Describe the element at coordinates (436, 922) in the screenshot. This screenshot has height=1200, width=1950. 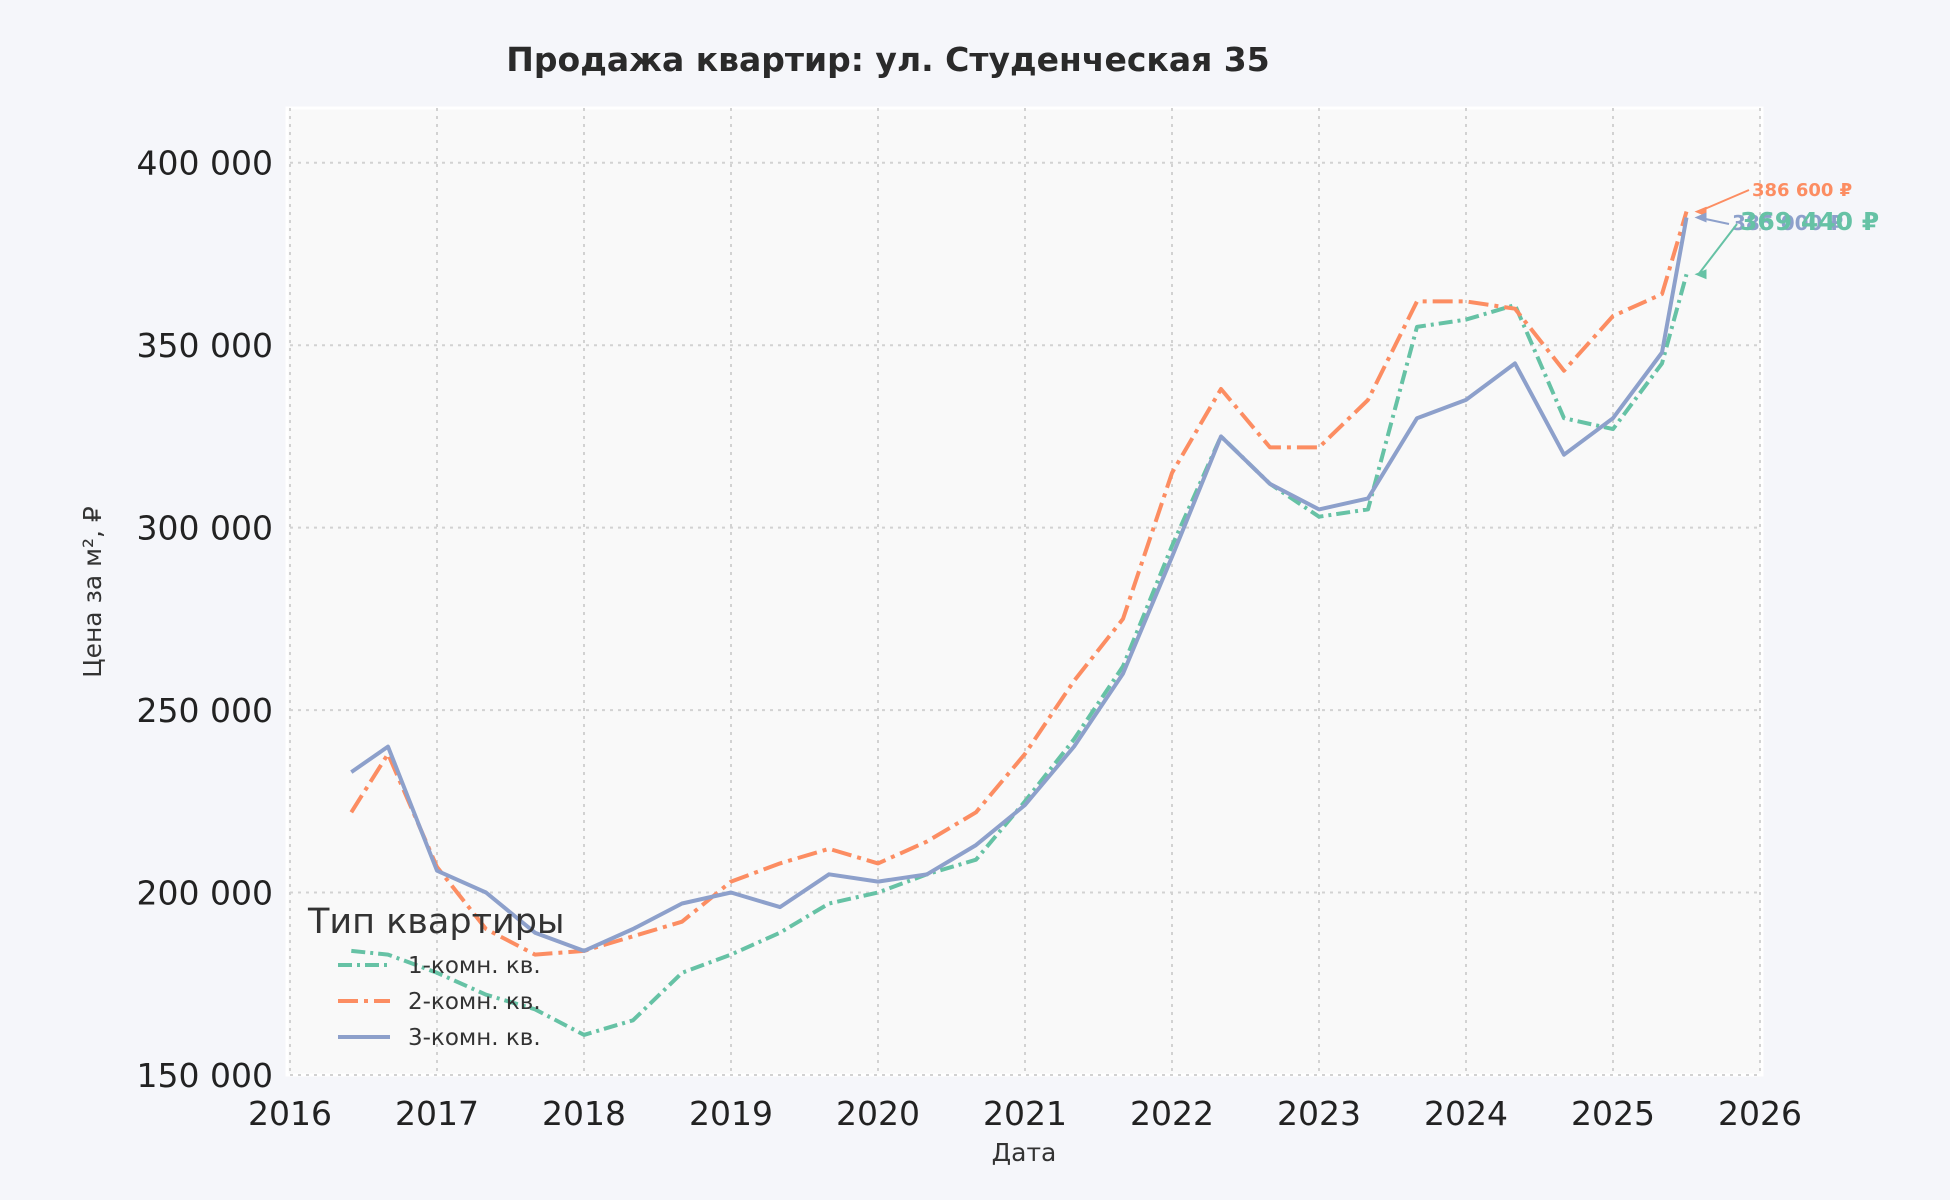
I see `legend-title: Тип квартиры` at that location.